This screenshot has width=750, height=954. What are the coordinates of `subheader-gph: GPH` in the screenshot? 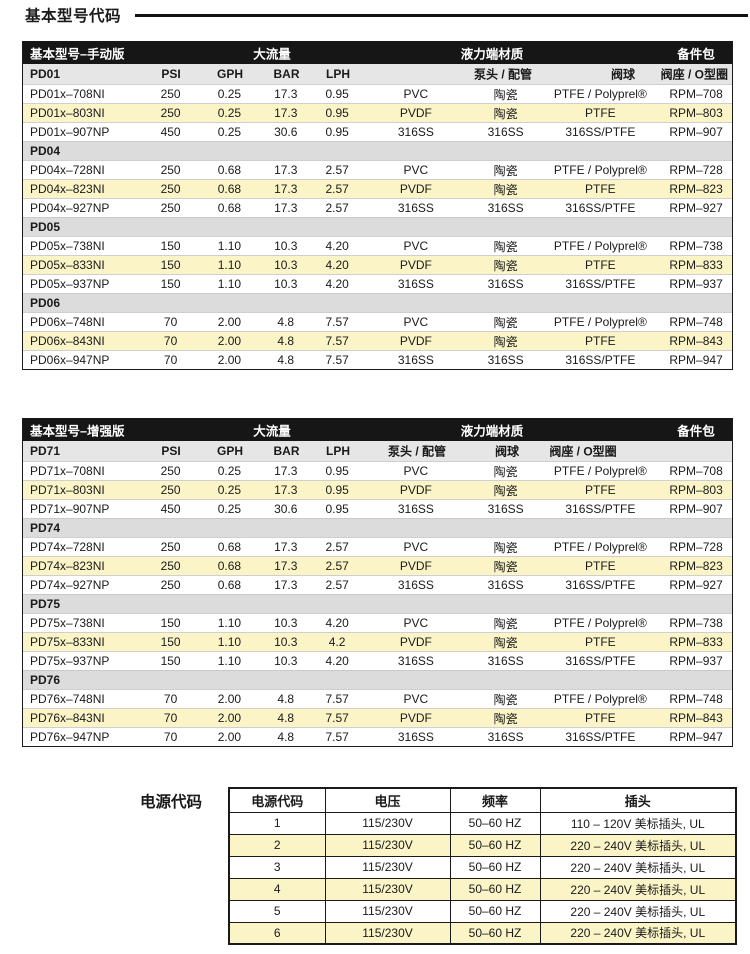 It's located at (229, 451).